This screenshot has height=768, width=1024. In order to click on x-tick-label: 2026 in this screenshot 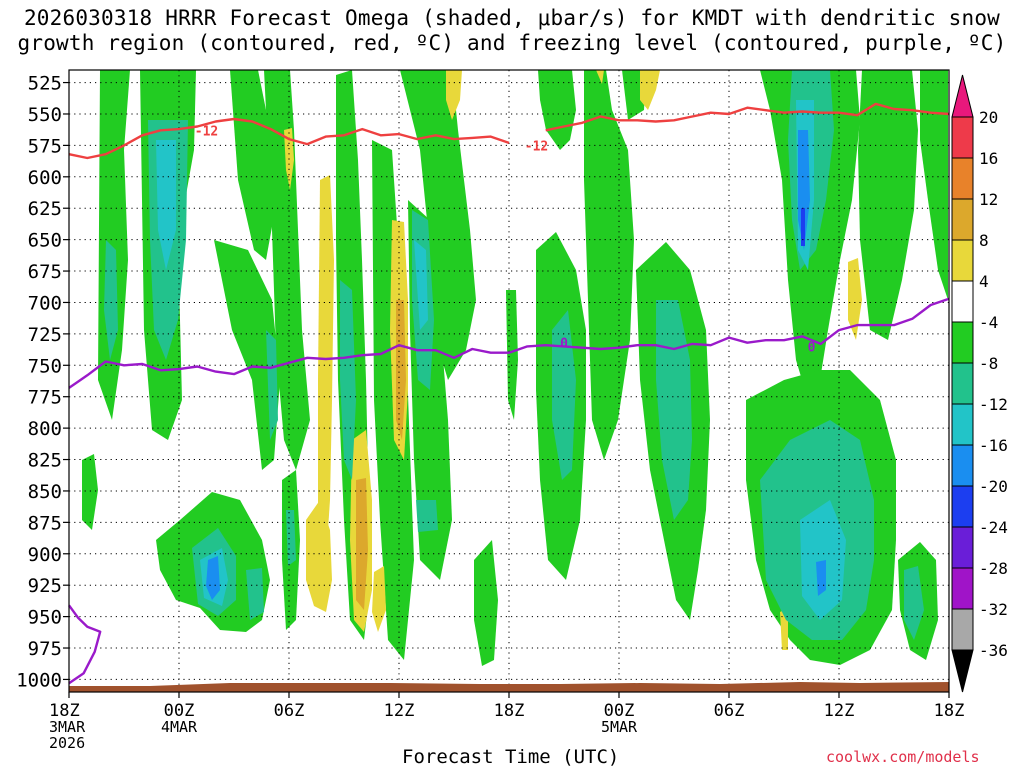, I will do `click(67, 743)`.